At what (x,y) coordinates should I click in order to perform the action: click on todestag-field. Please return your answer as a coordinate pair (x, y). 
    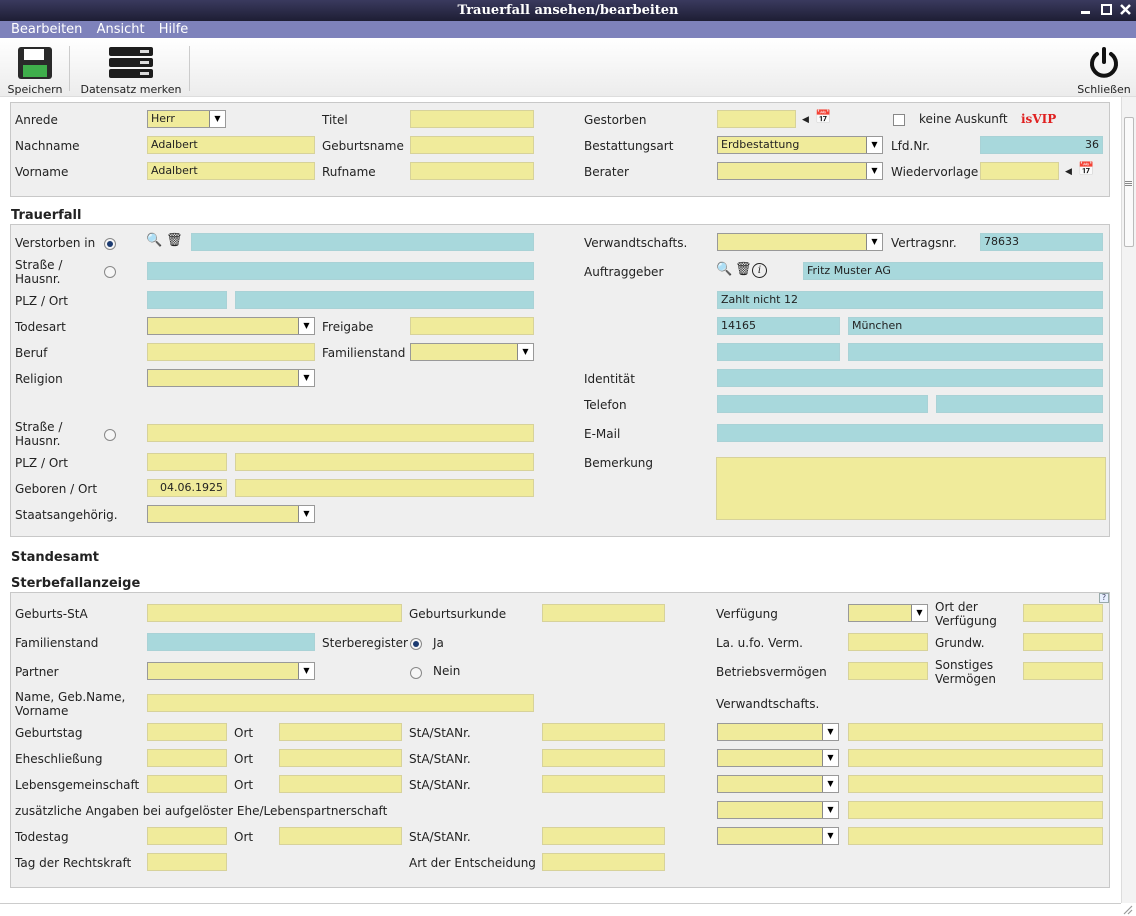
    Looking at the image, I should click on (187, 836).